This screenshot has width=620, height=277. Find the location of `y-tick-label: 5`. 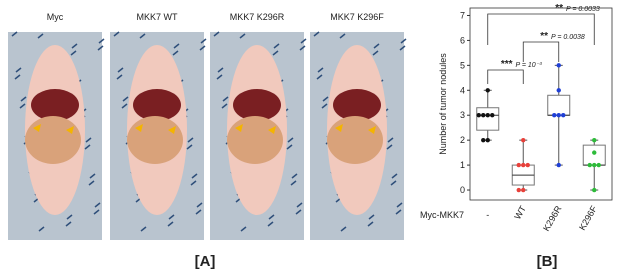

y-tick-label: 5 is located at coordinates (462, 65).